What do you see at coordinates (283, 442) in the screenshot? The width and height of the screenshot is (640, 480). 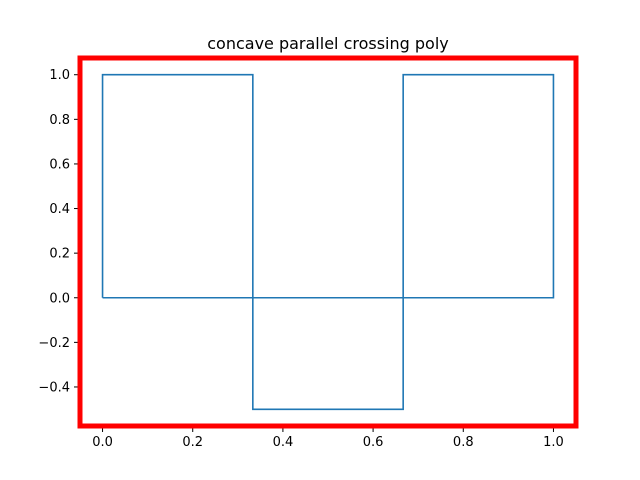 I see `x-tick-label: 0.4` at bounding box center [283, 442].